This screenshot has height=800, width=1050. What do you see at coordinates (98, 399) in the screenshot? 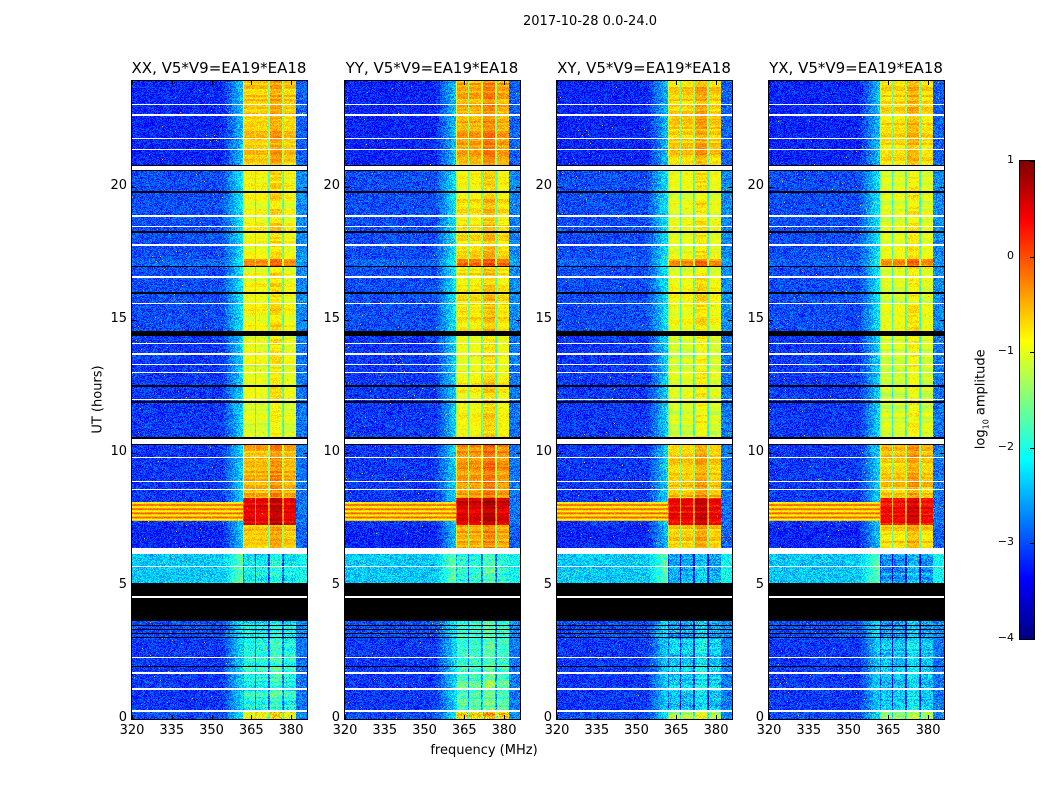
I see `y-axis-label: UT (hours)` at bounding box center [98, 399].